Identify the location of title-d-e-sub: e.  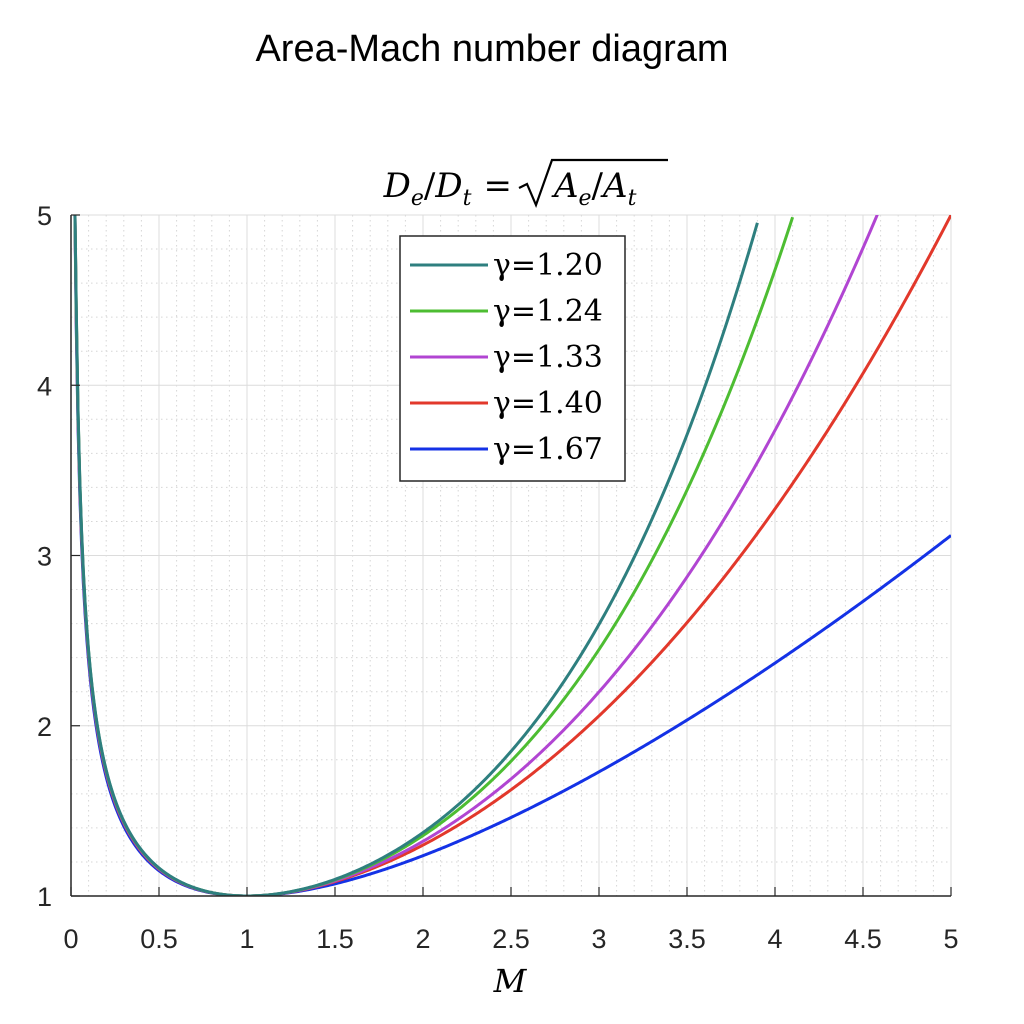
(417, 198).